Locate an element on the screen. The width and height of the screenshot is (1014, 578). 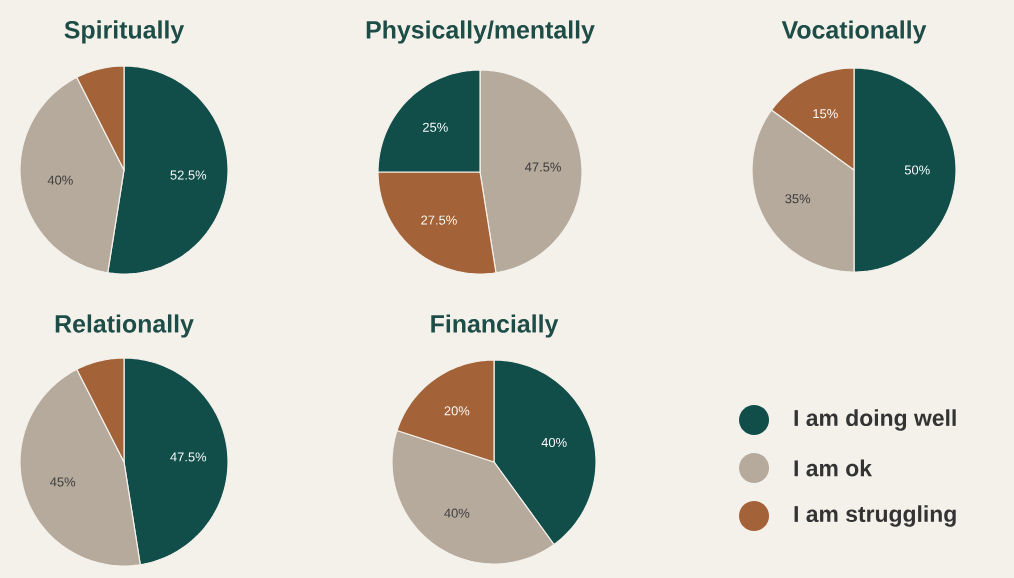
chart-title: Relationally is located at coordinates (124, 326).